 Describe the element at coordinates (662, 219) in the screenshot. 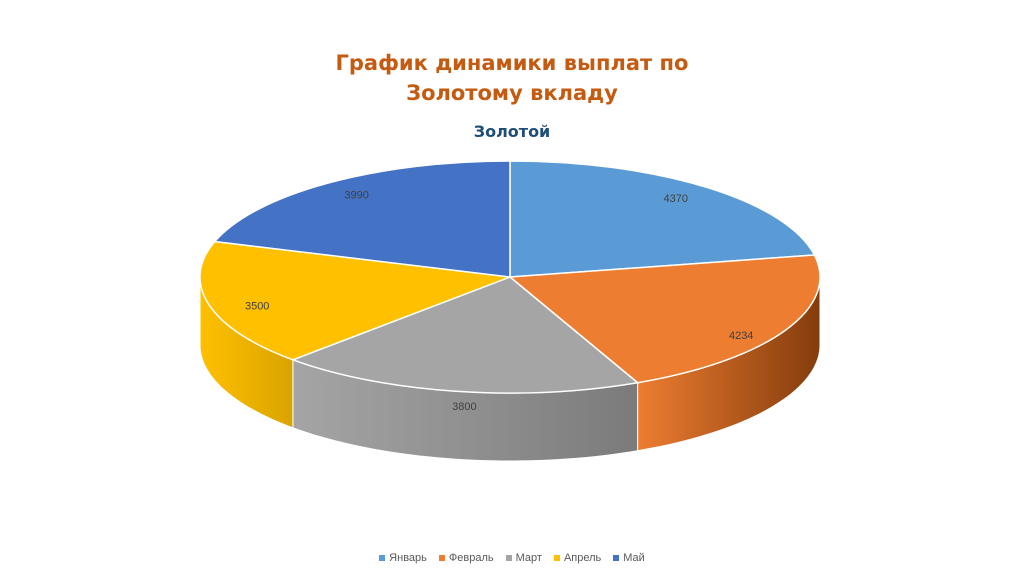

I see `pie-slice-Январь` at that location.